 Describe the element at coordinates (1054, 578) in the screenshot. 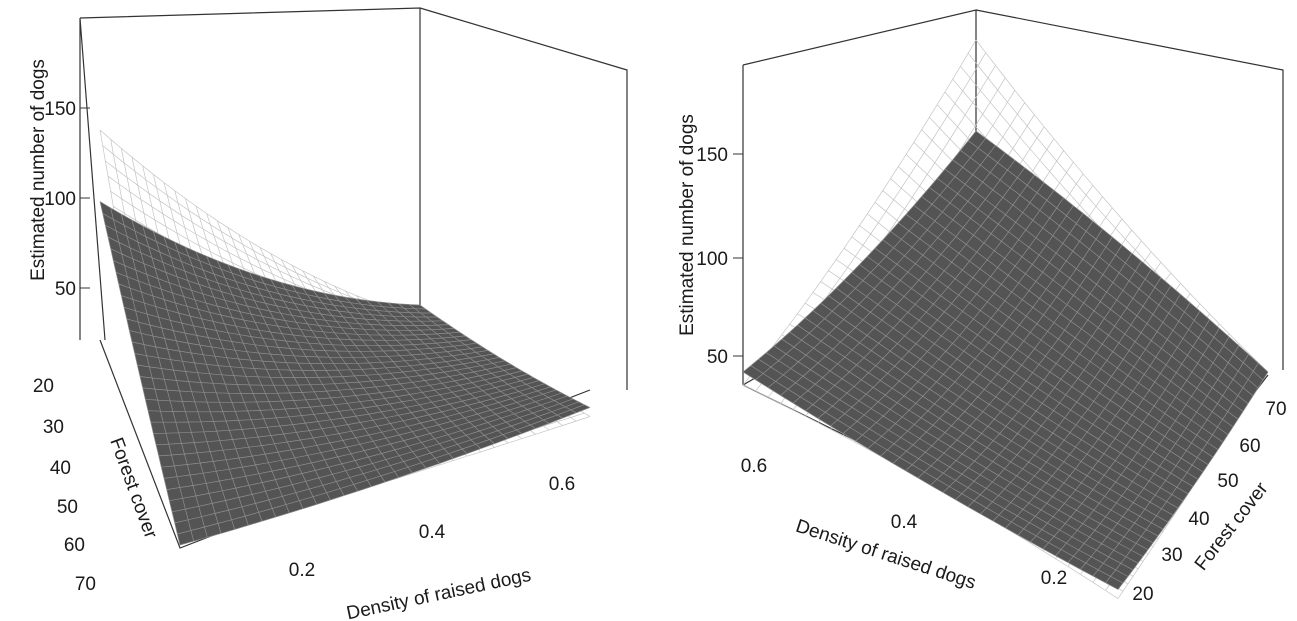

I see `x-tick-label-2: 0.2` at that location.